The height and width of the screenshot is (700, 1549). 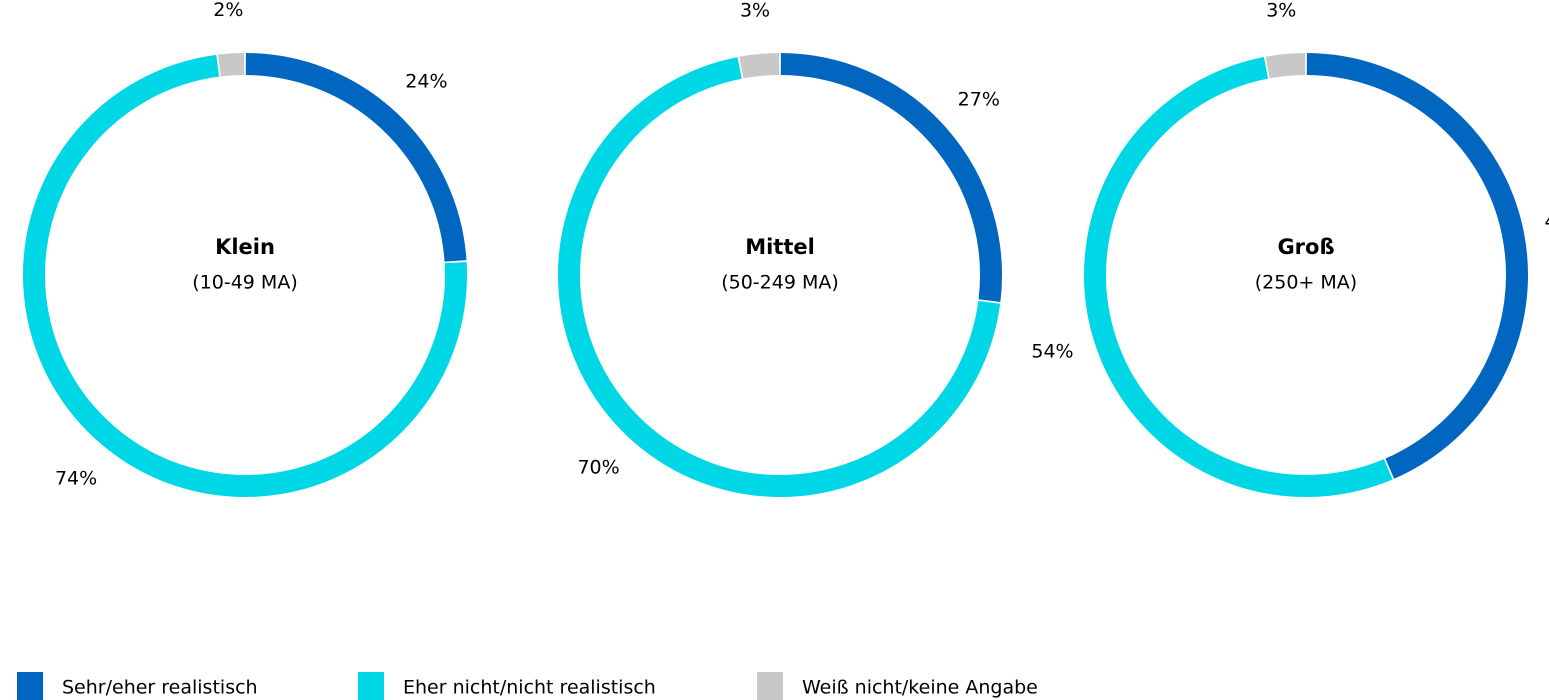 What do you see at coordinates (76, 479) in the screenshot?
I see `value-label: 74%` at bounding box center [76, 479].